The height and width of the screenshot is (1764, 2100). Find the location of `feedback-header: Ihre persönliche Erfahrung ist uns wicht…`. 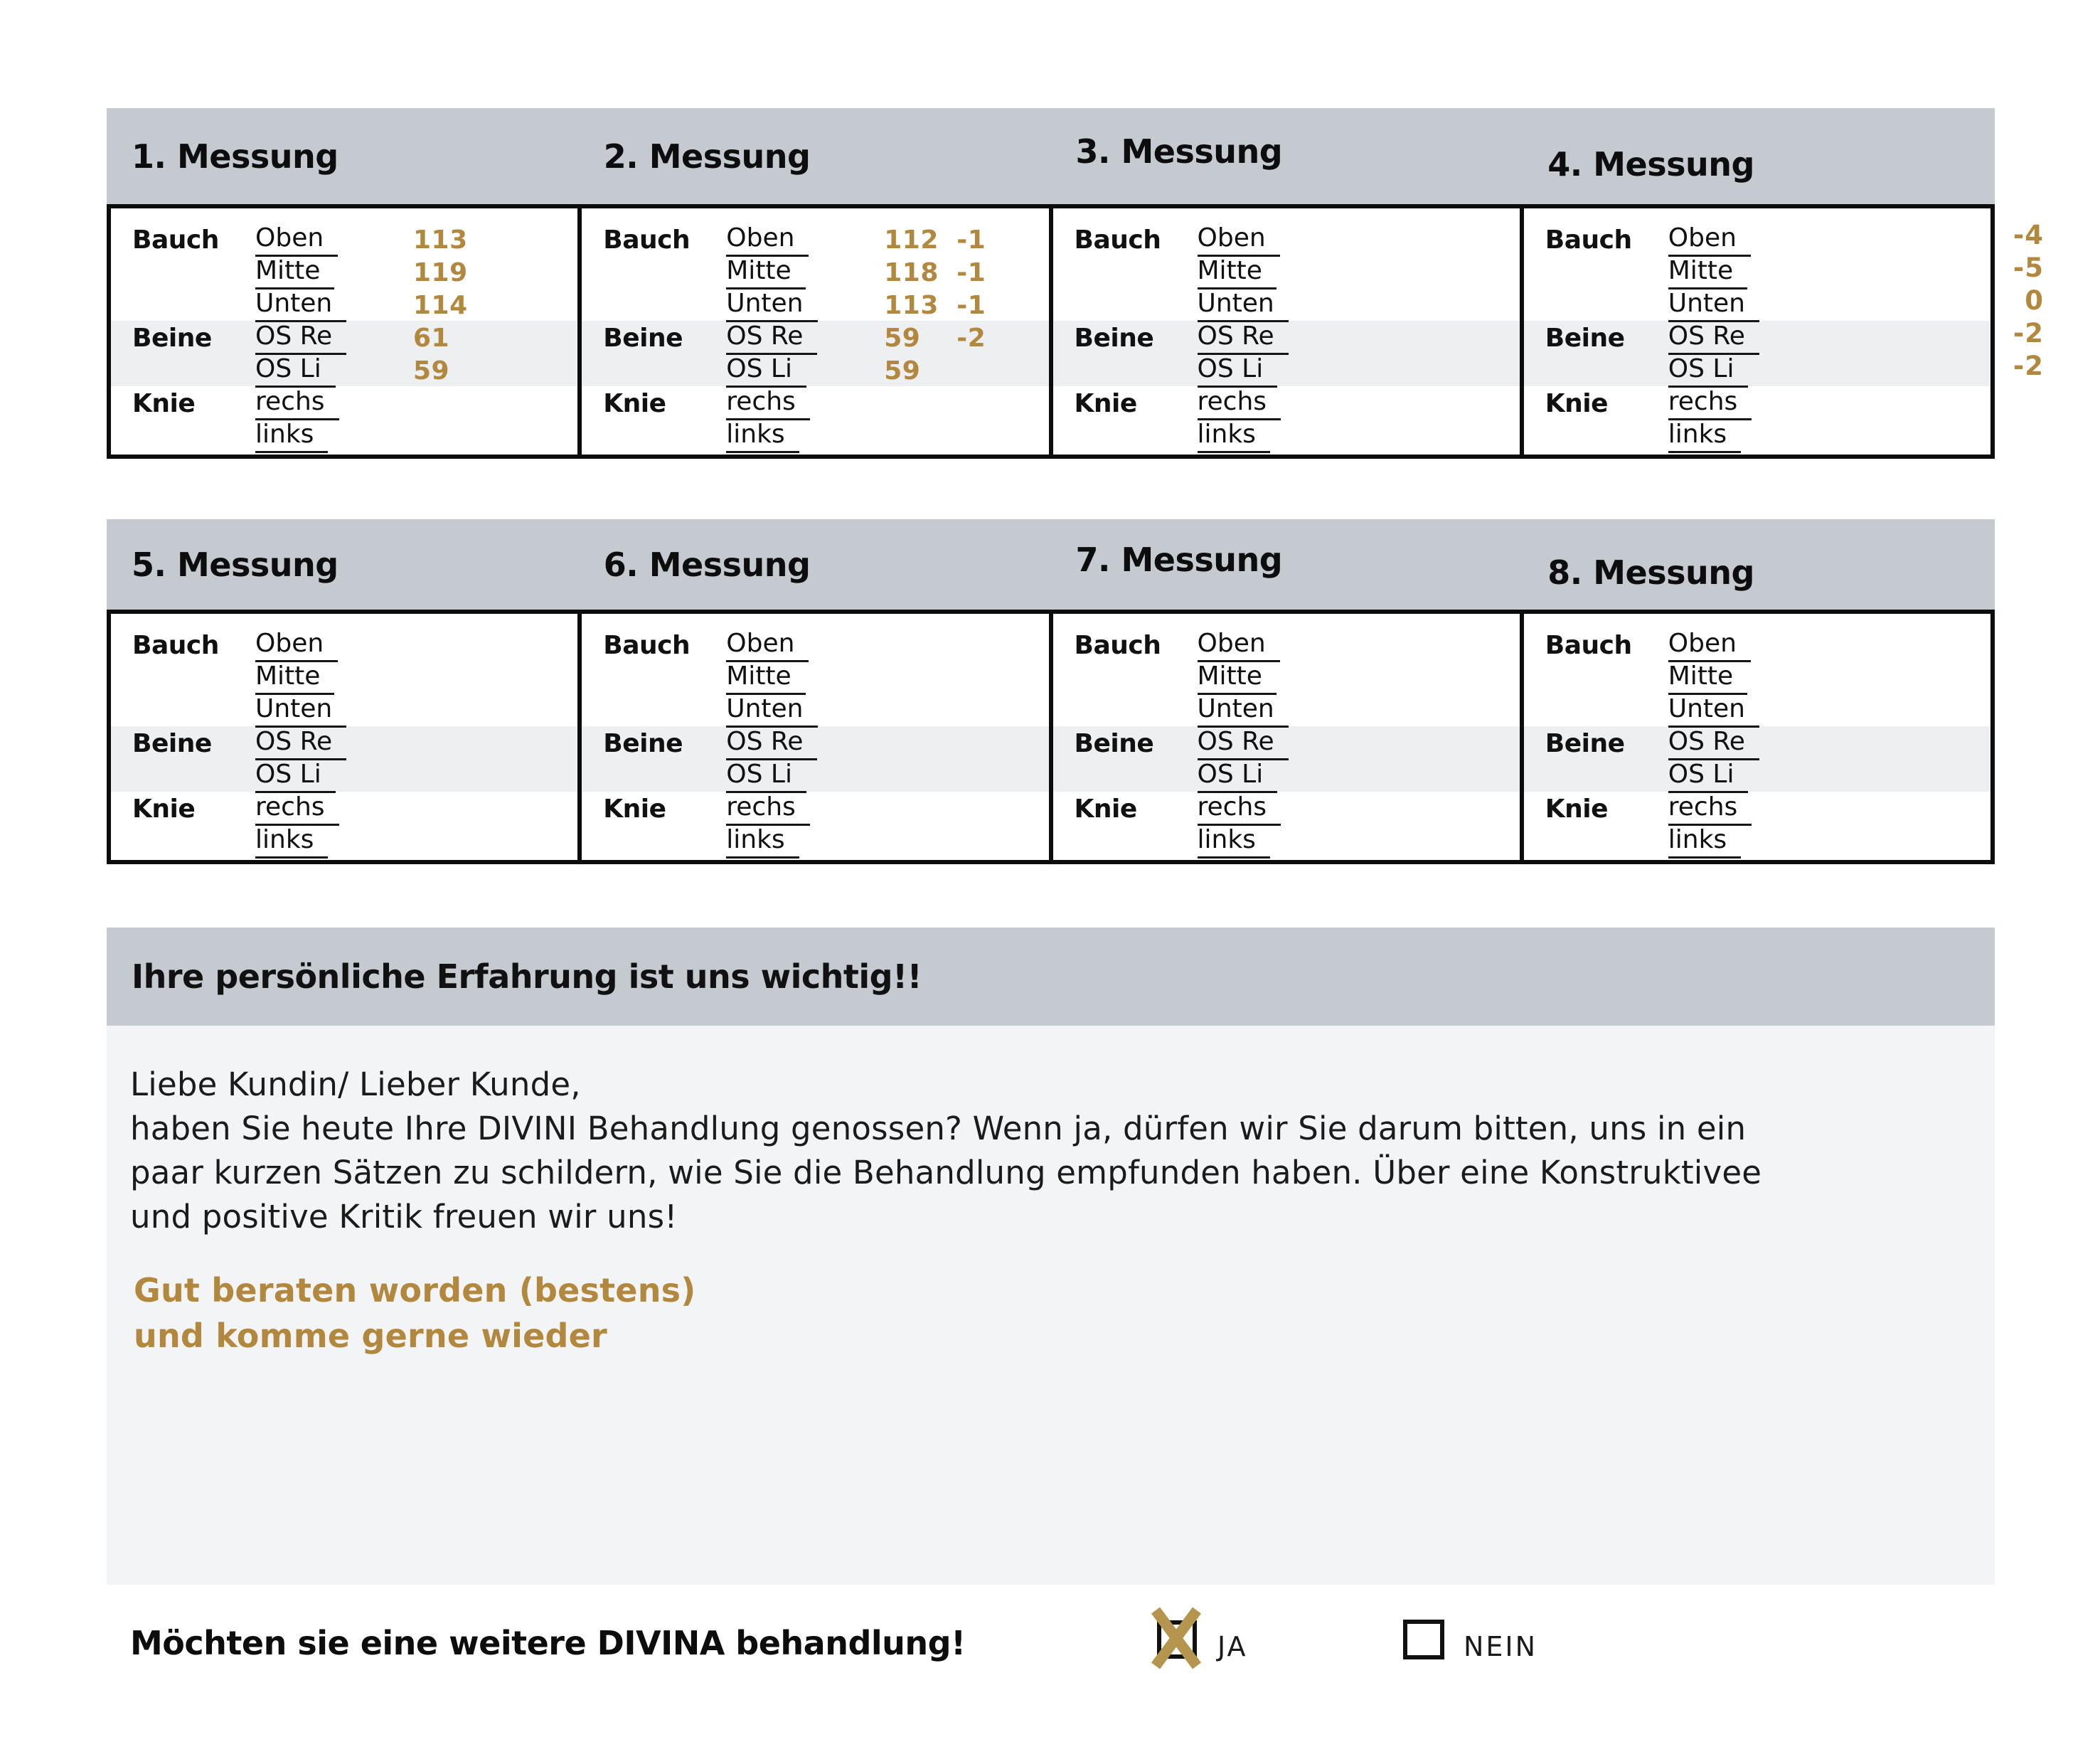

feedback-header: Ihre persönliche Erfahrung ist uns wicht… is located at coordinates (527, 976).